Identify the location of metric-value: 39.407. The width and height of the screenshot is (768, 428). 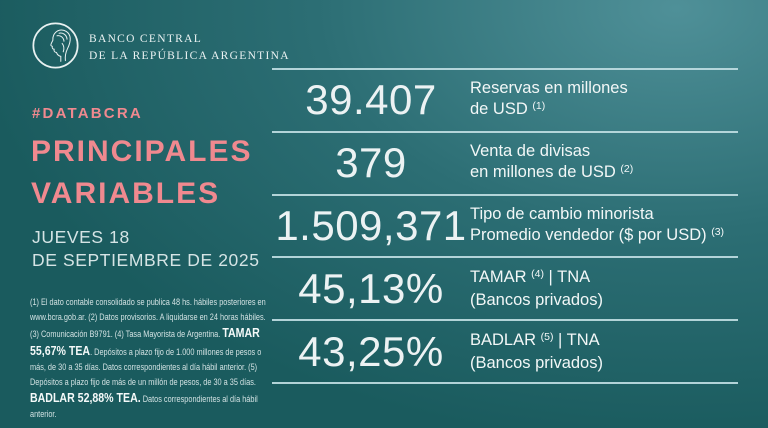
(371, 100).